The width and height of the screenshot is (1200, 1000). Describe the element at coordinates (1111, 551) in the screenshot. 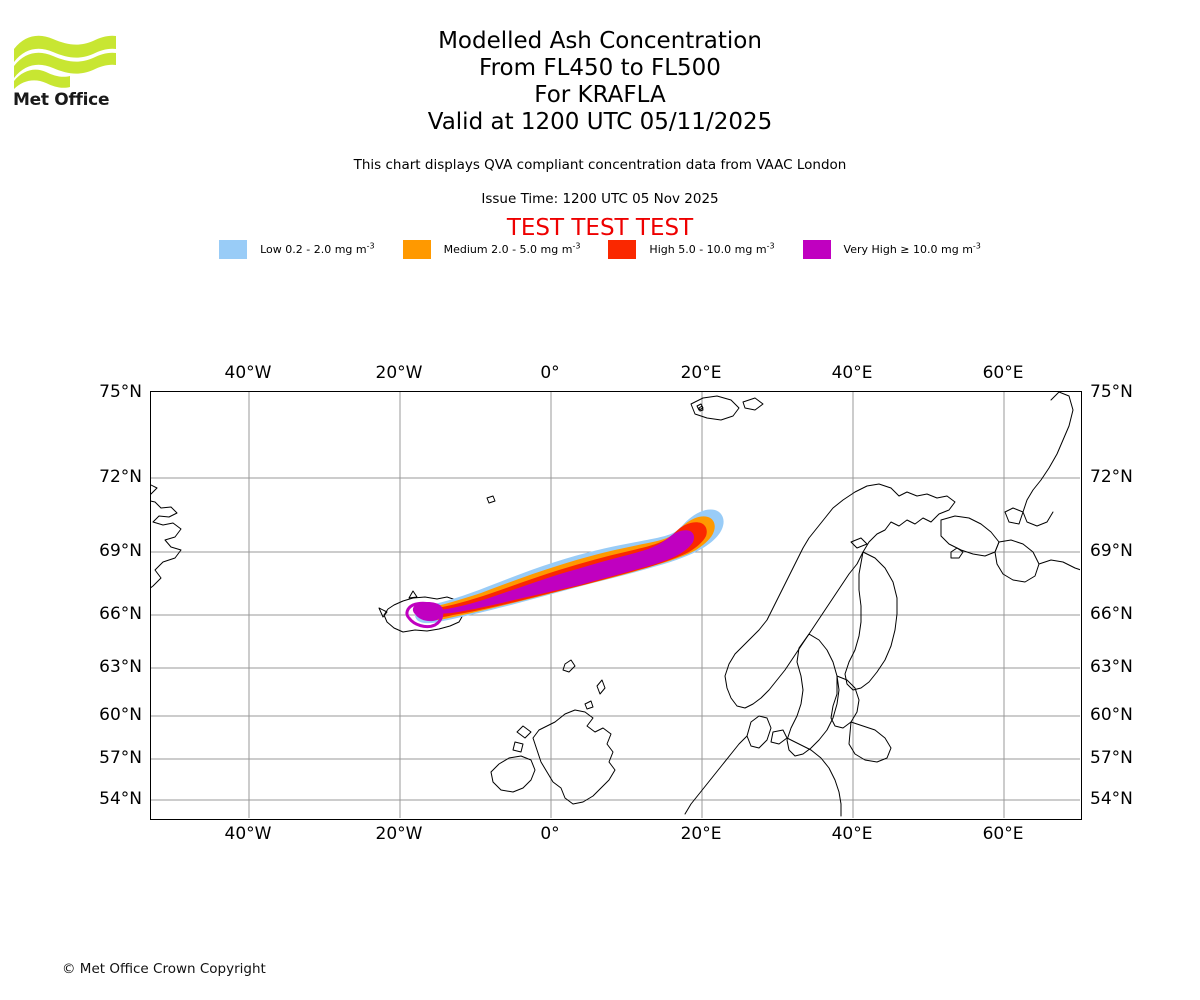

I see `lat-label-right-2: 69°N` at that location.